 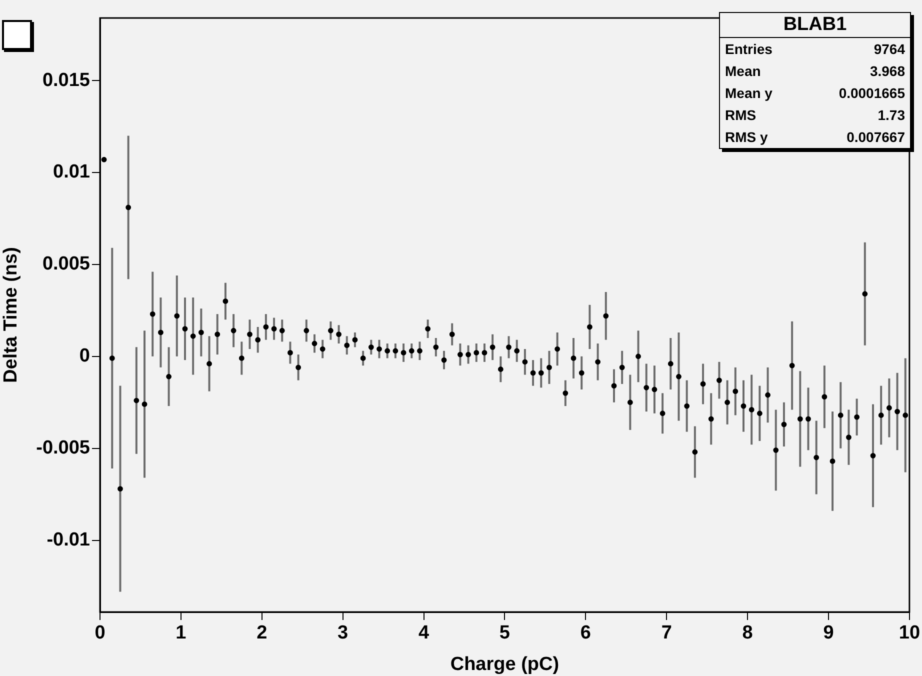 What do you see at coordinates (262, 633) in the screenshot?
I see `x-tick-label: 2` at bounding box center [262, 633].